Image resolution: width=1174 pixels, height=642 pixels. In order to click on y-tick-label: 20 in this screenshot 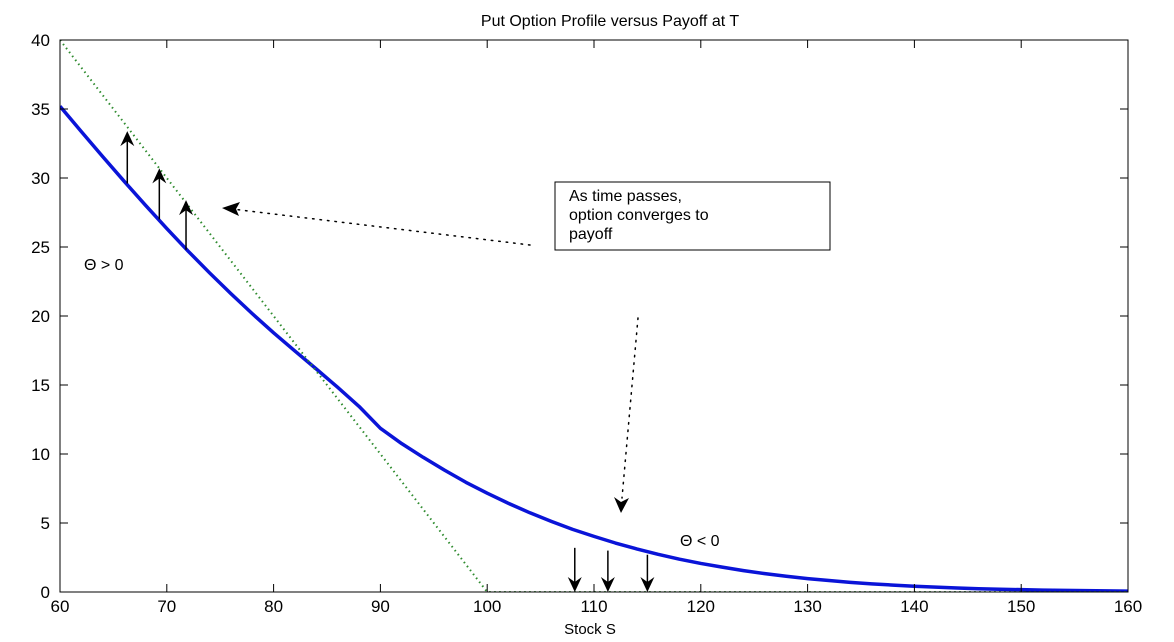, I will do `click(40, 316)`.